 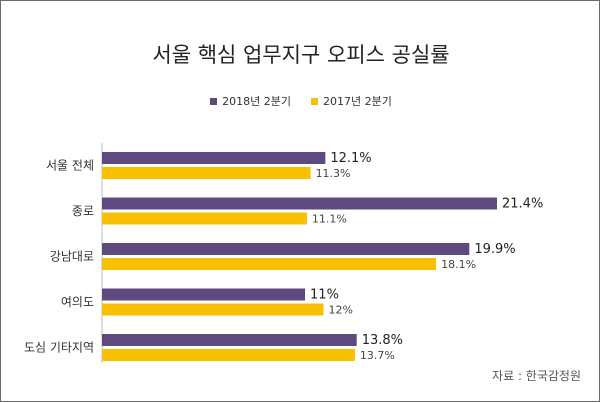 I want to click on legend-item-2018: 2018년 2분기, so click(x=250, y=101).